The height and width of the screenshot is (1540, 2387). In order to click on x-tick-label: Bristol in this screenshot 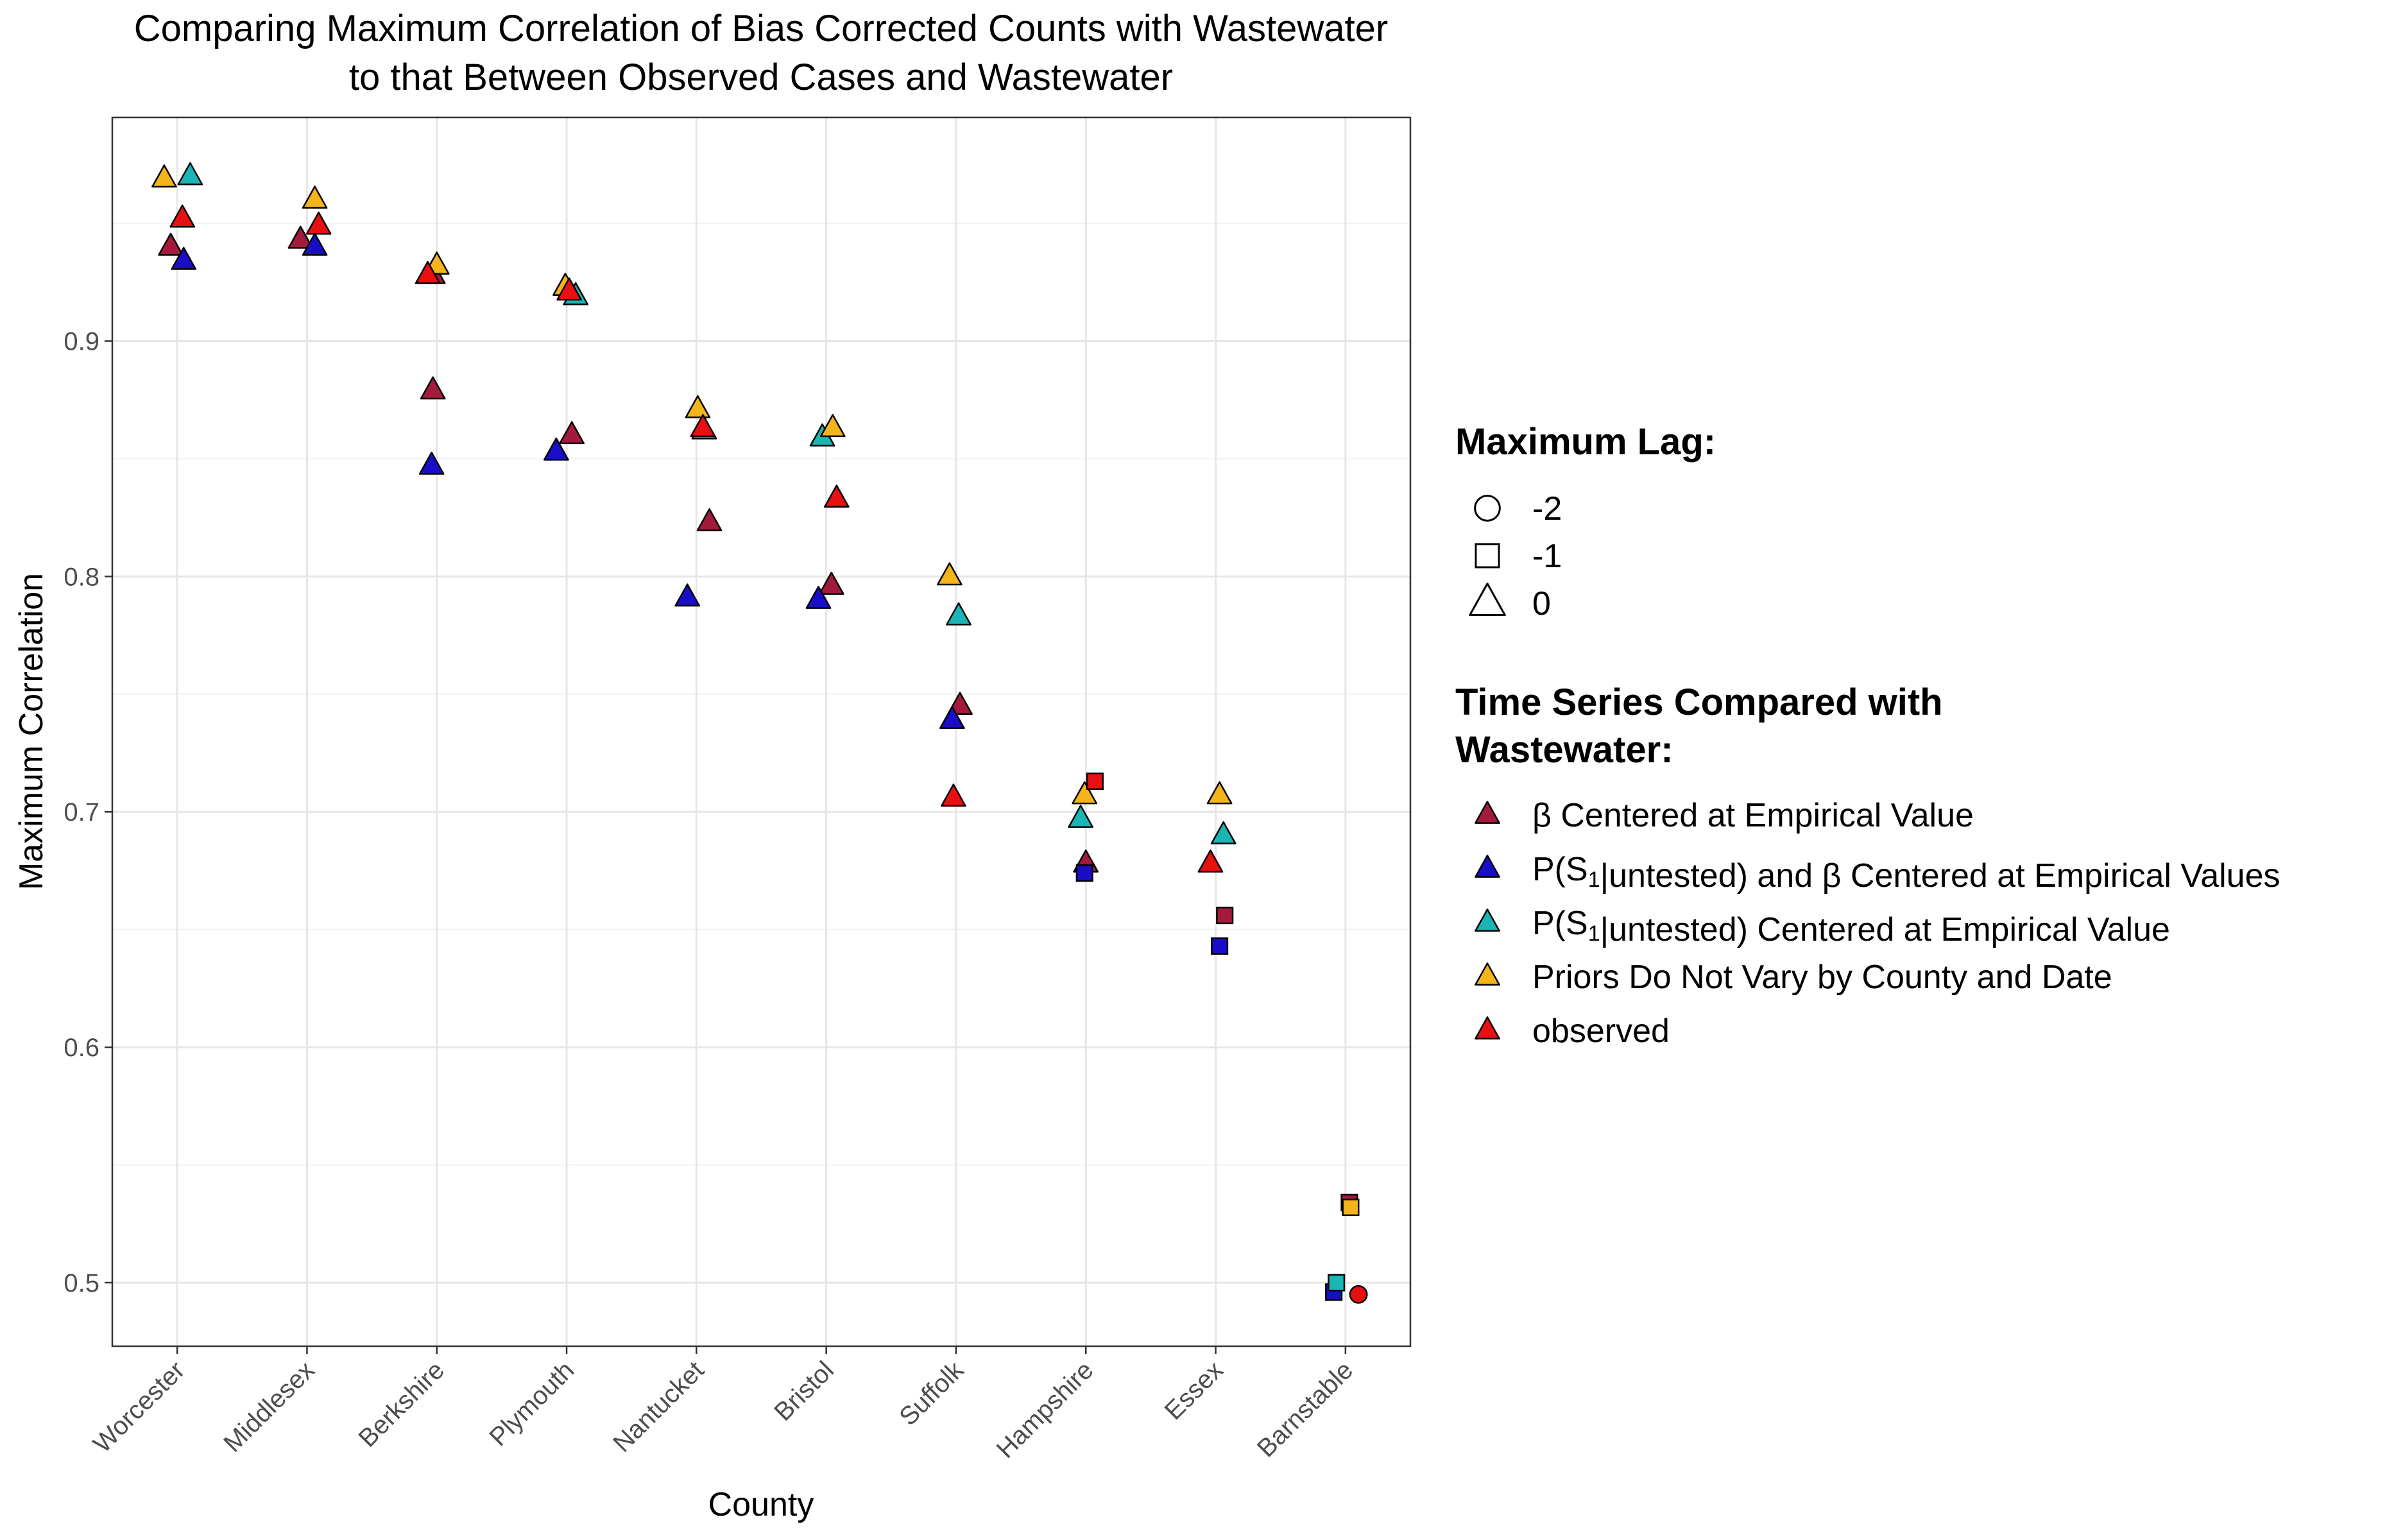, I will do `click(804, 1391)`.